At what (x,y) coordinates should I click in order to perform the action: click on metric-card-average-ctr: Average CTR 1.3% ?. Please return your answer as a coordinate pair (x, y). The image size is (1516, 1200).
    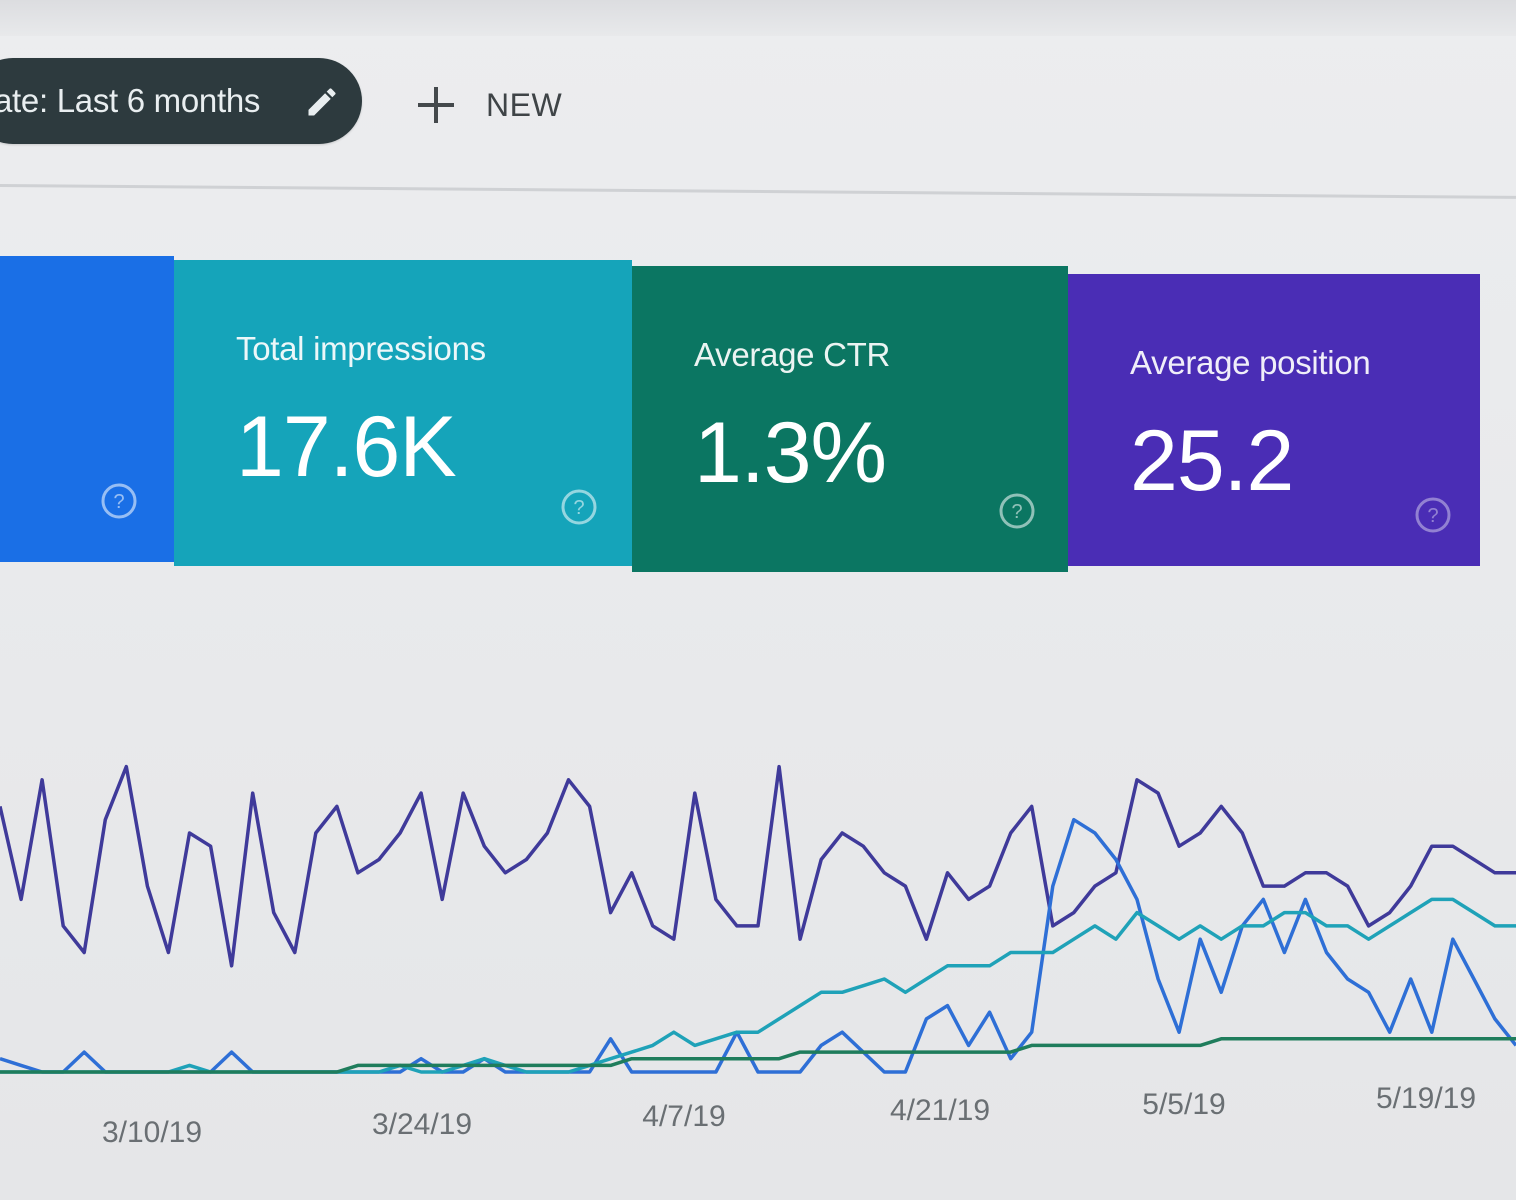
    Looking at the image, I should click on (850, 419).